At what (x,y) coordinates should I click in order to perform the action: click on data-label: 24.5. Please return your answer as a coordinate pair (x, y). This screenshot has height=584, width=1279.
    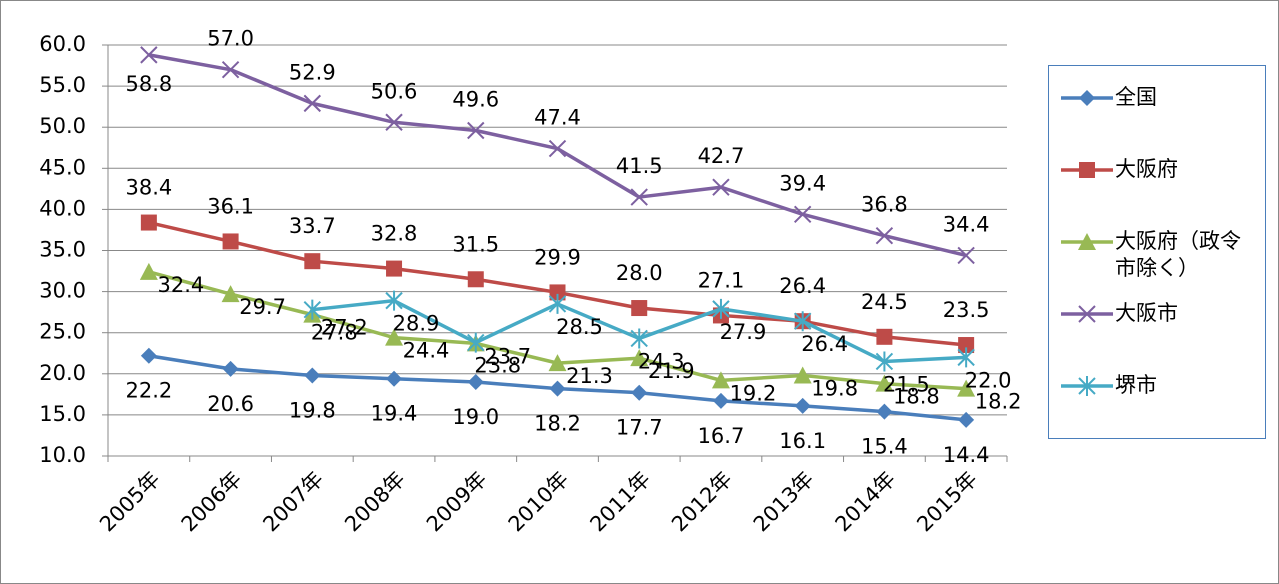
    Looking at the image, I should click on (884, 302).